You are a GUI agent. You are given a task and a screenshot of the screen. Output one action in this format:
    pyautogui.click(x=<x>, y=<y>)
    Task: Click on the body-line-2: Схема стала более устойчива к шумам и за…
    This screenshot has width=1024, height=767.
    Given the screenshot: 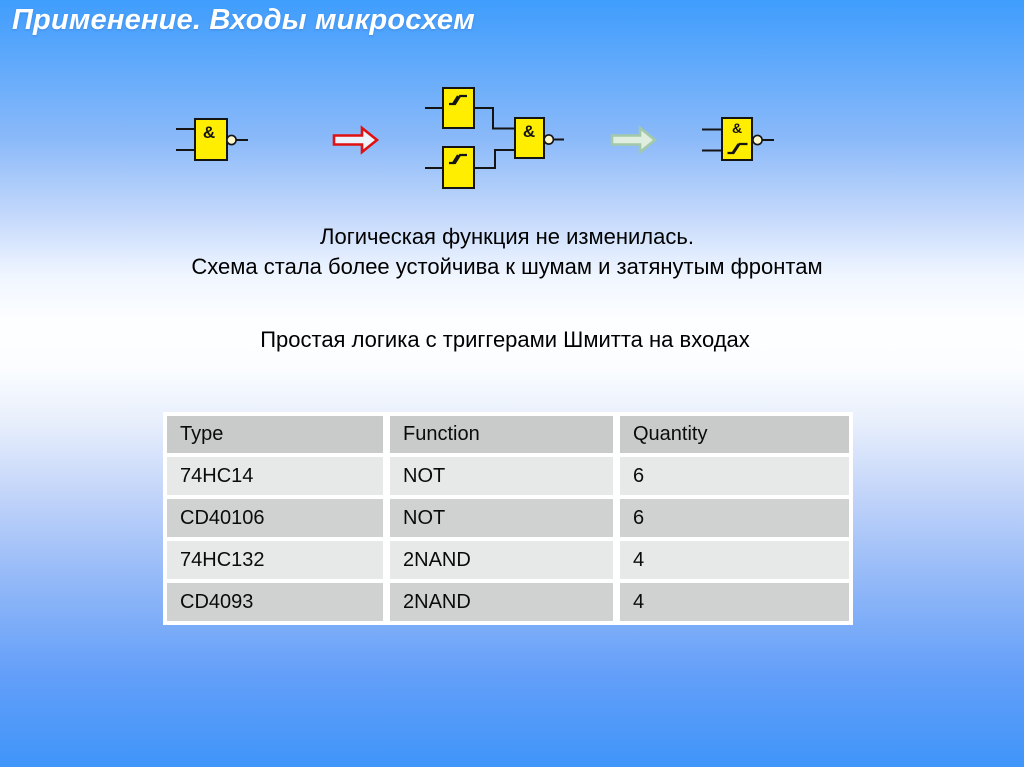 What is the action you would take?
    pyautogui.click(x=507, y=266)
    